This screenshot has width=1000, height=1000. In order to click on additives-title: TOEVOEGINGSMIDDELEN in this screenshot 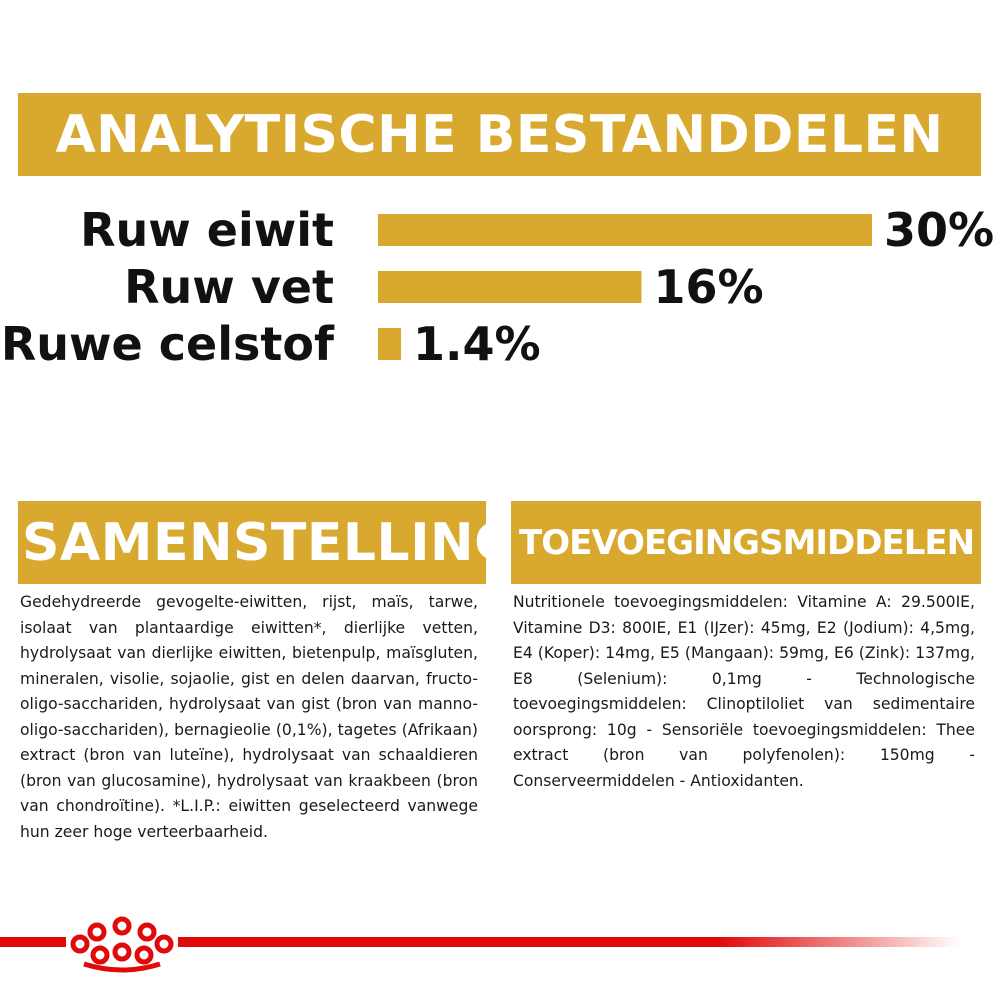, I will do `click(747, 542)`.